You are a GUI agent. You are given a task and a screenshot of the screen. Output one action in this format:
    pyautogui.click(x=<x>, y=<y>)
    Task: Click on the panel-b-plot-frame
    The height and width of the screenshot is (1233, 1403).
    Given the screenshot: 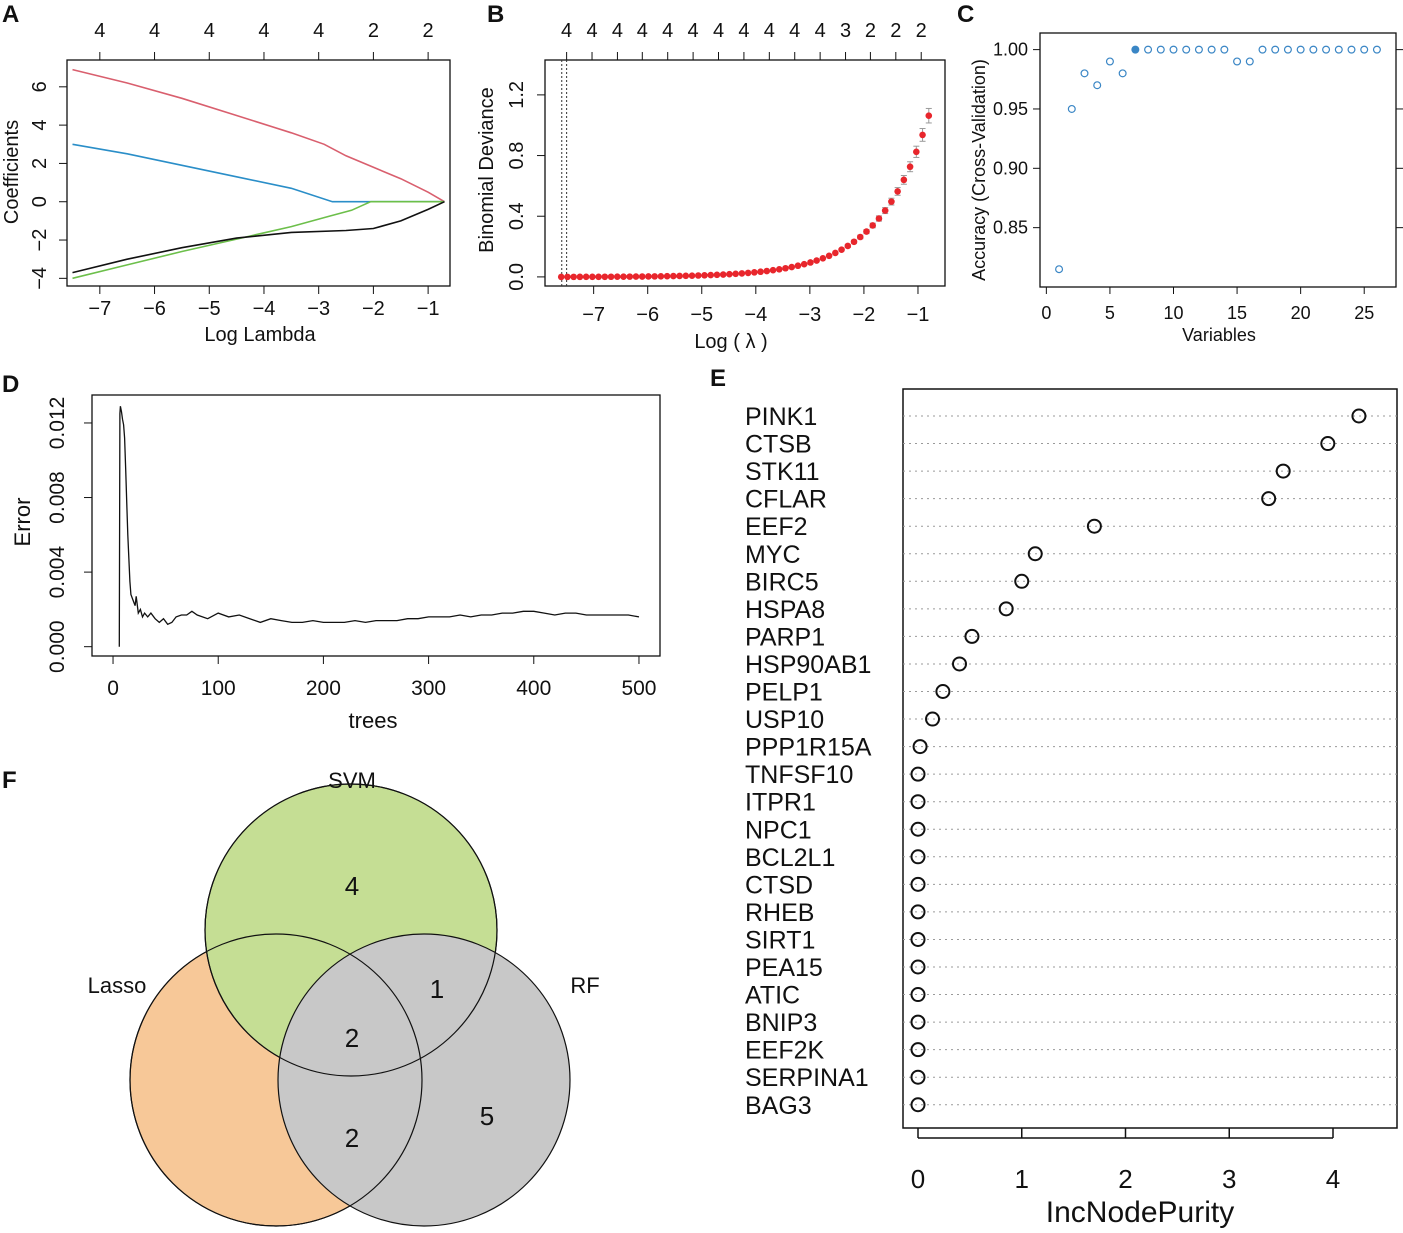 What is the action you would take?
    pyautogui.click(x=745, y=173)
    